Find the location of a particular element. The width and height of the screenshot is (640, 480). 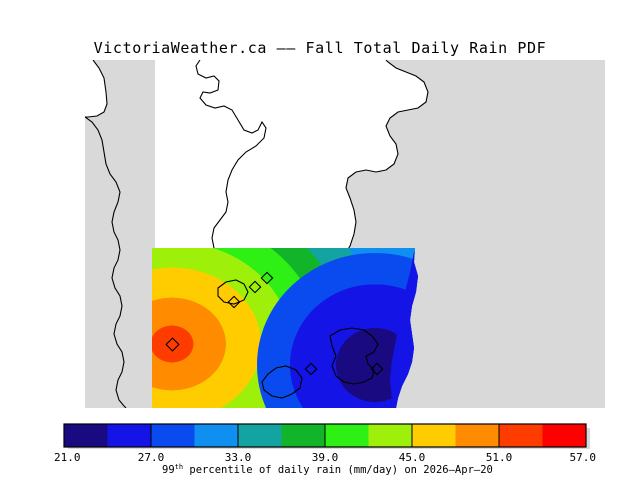

colorbar: 21.0 27.0 33.0 39.0 45.0 51.0 57.0 is located at coordinates (325, 443).